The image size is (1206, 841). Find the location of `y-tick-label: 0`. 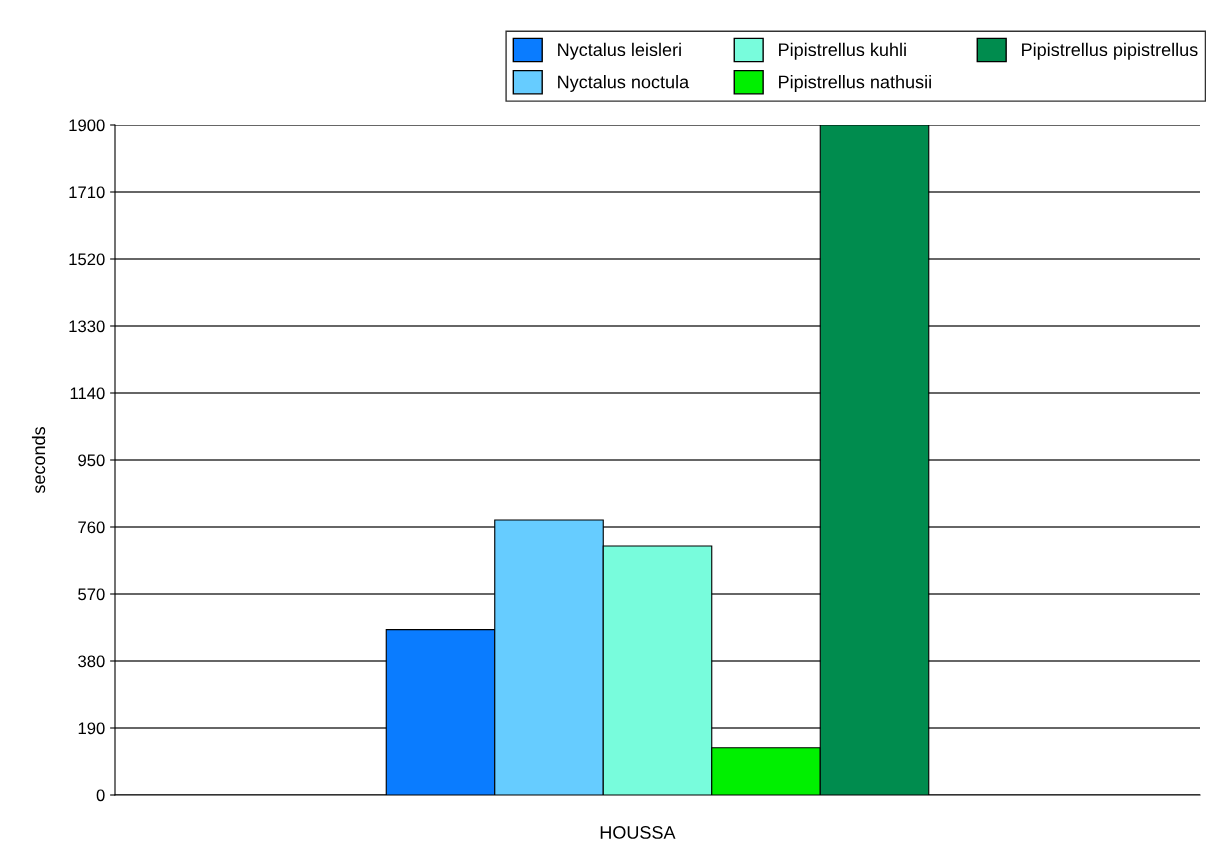

y-tick-label: 0 is located at coordinates (100, 795).